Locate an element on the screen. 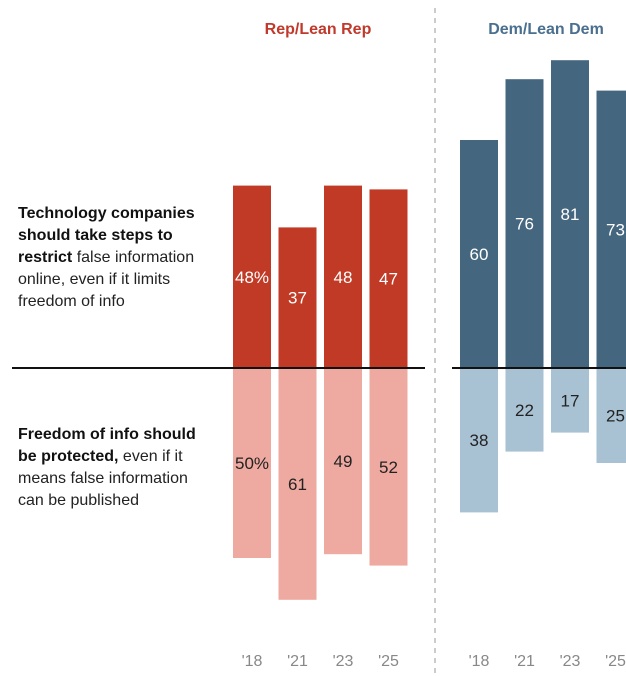 Image resolution: width=626 pixels, height=676 pixels. x-tick-dem-2: '23 is located at coordinates (570, 661).